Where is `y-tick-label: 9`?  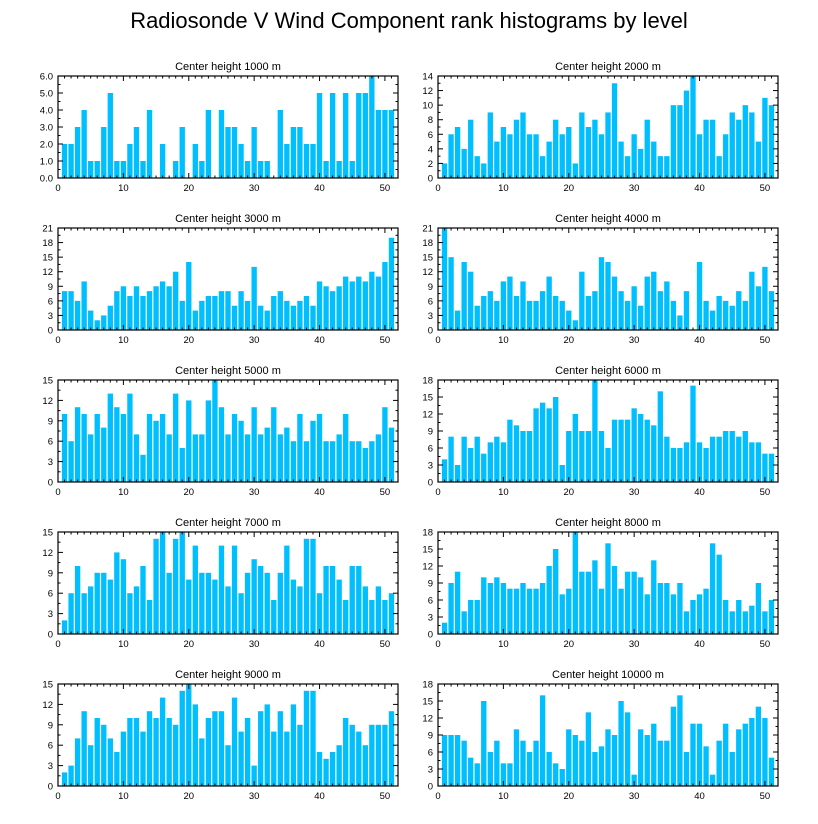 y-tick-label: 9 is located at coordinates (430, 736).